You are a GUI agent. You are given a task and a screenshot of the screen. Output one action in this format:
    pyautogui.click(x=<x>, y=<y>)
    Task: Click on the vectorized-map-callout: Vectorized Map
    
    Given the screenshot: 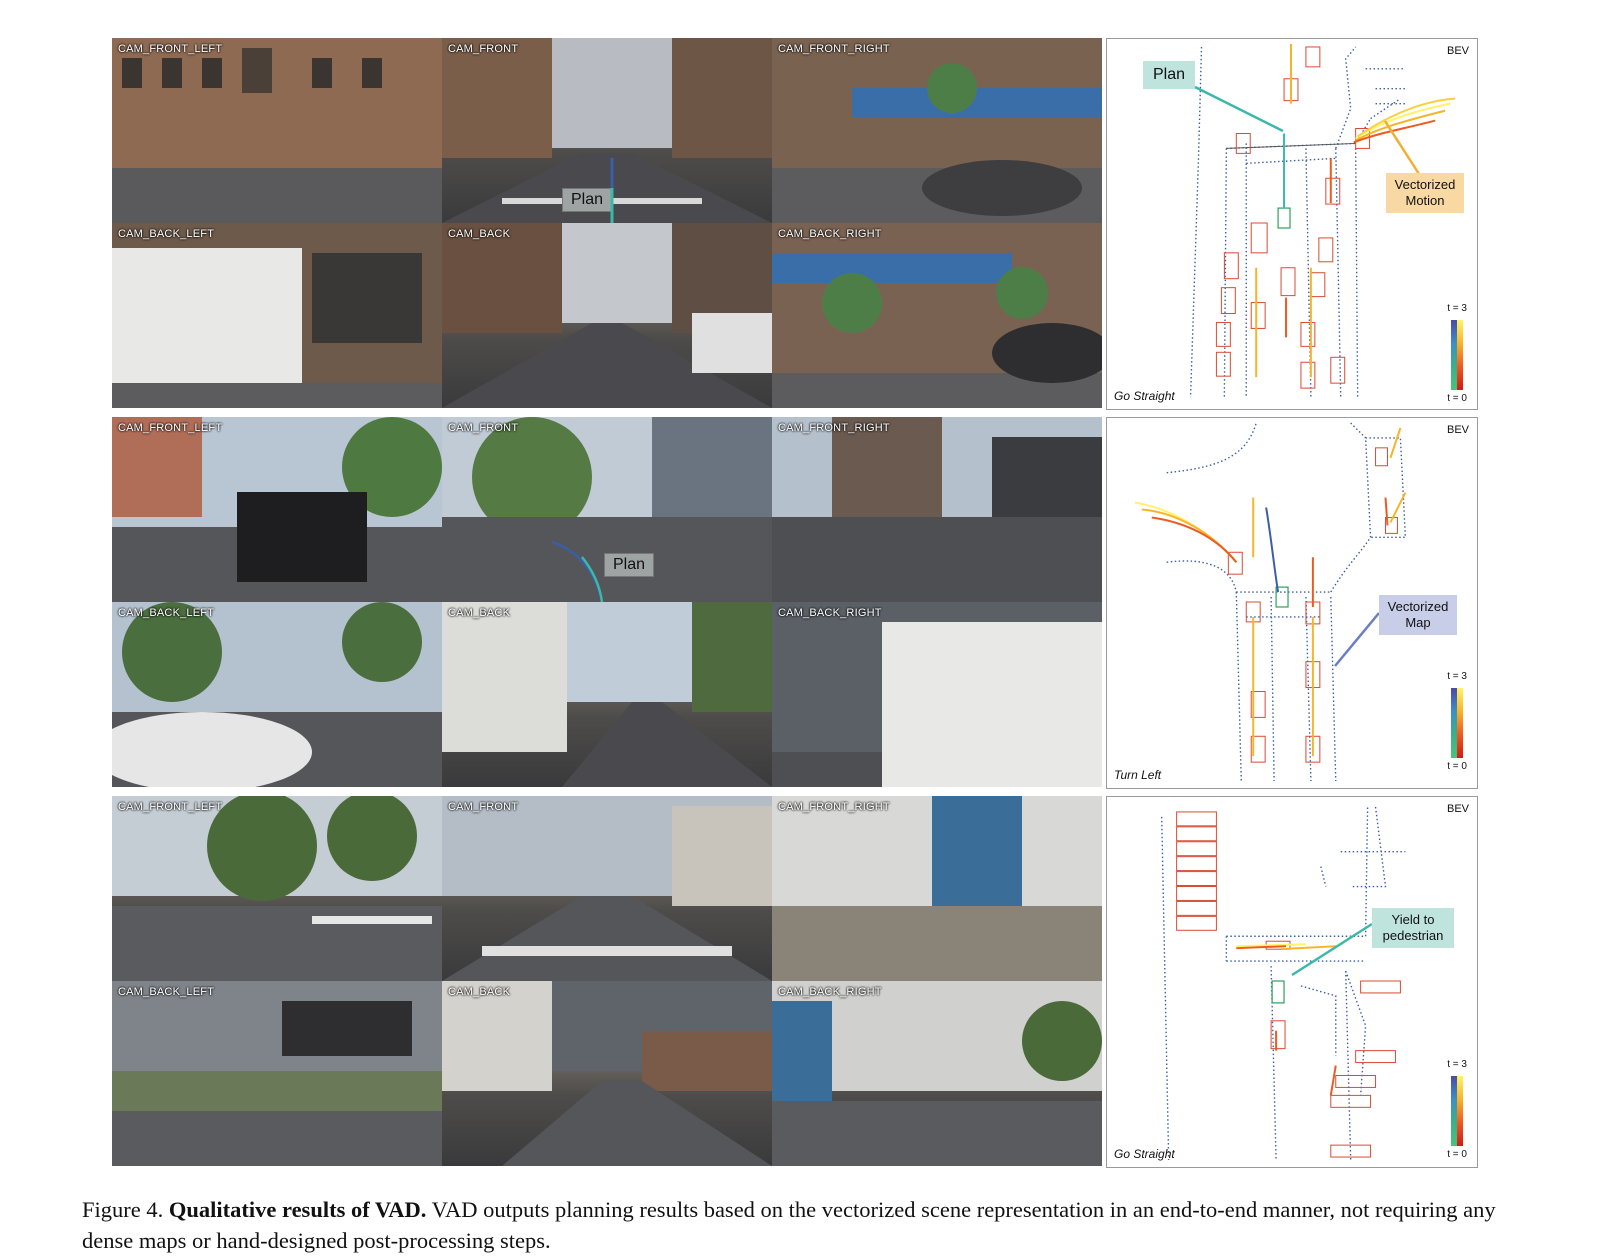 What is the action you would take?
    pyautogui.click(x=1418, y=615)
    